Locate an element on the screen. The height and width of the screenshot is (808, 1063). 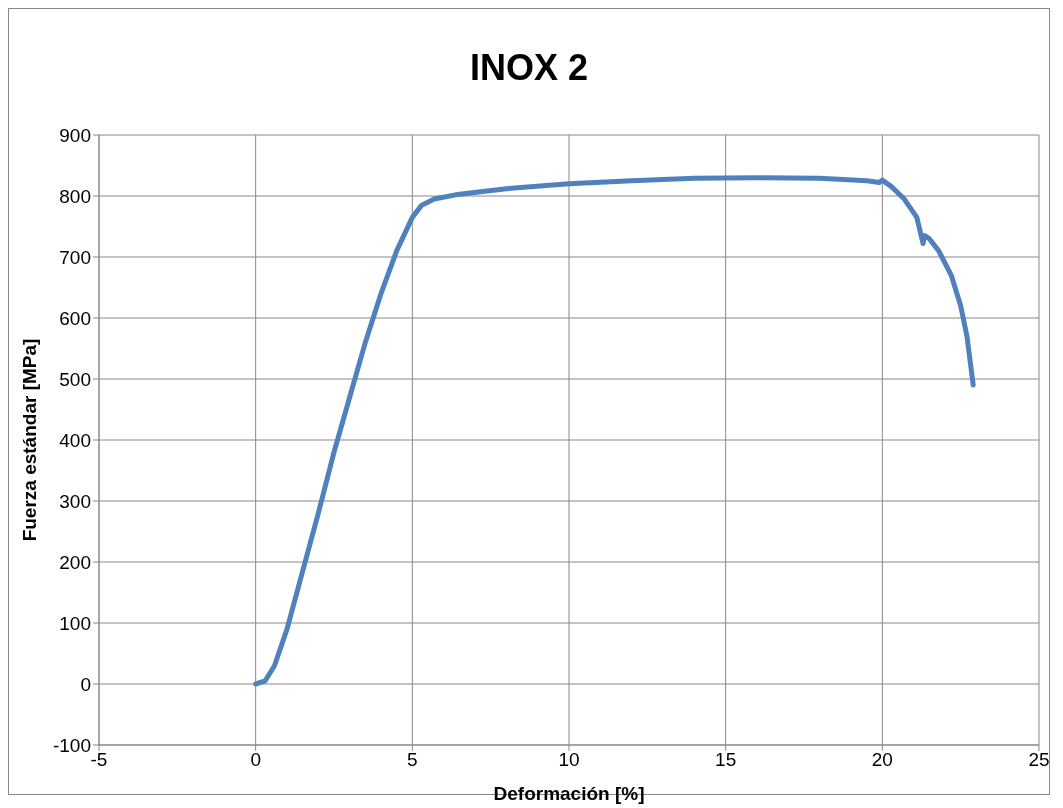
y-axis-title: Fuerza estándar [MPa] is located at coordinates (29, 440).